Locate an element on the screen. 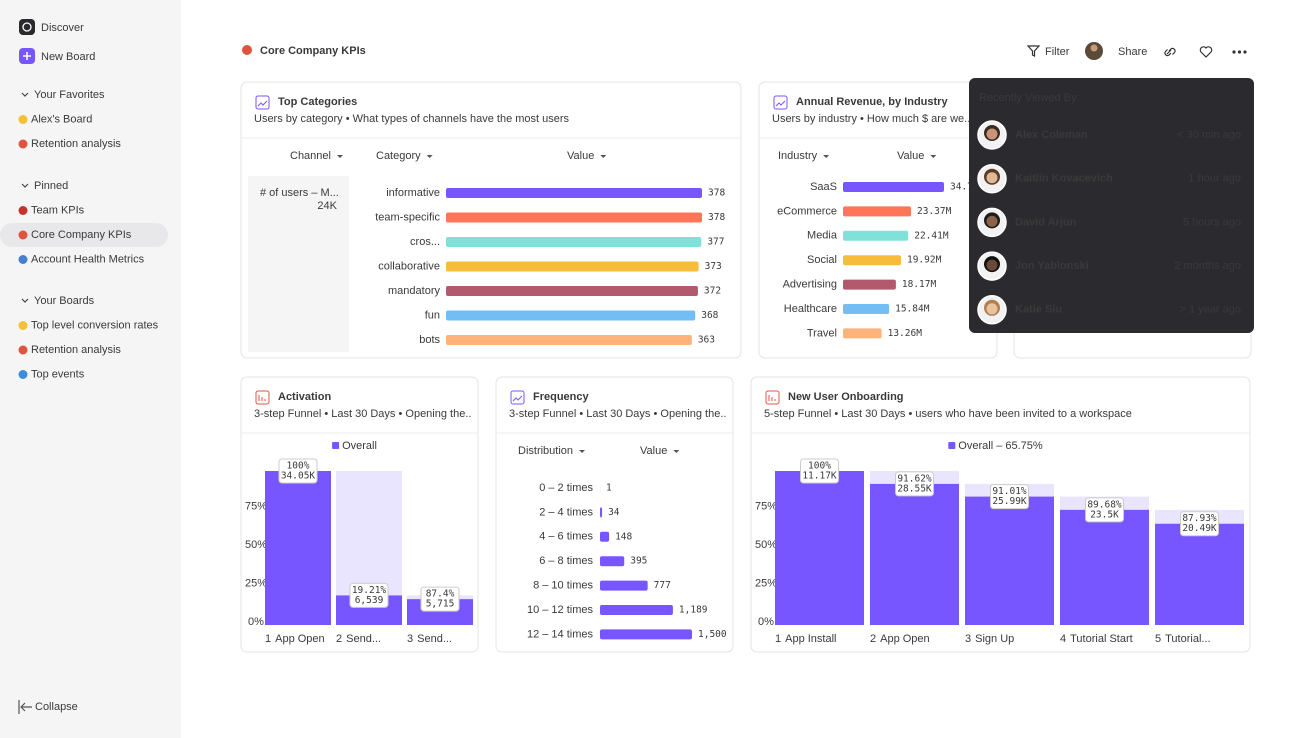 This screenshot has width=1312, height=738. count-label: 20.49K is located at coordinates (1199, 528).